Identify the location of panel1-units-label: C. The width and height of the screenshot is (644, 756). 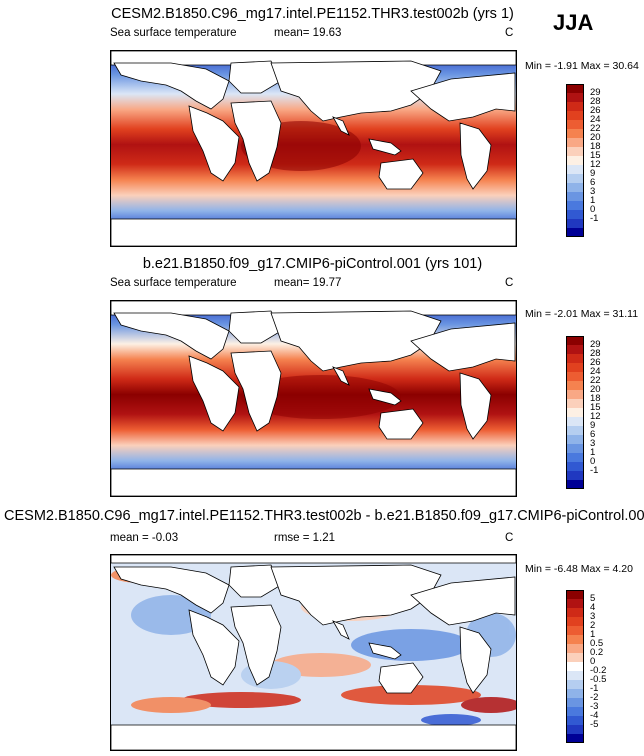
(509, 33).